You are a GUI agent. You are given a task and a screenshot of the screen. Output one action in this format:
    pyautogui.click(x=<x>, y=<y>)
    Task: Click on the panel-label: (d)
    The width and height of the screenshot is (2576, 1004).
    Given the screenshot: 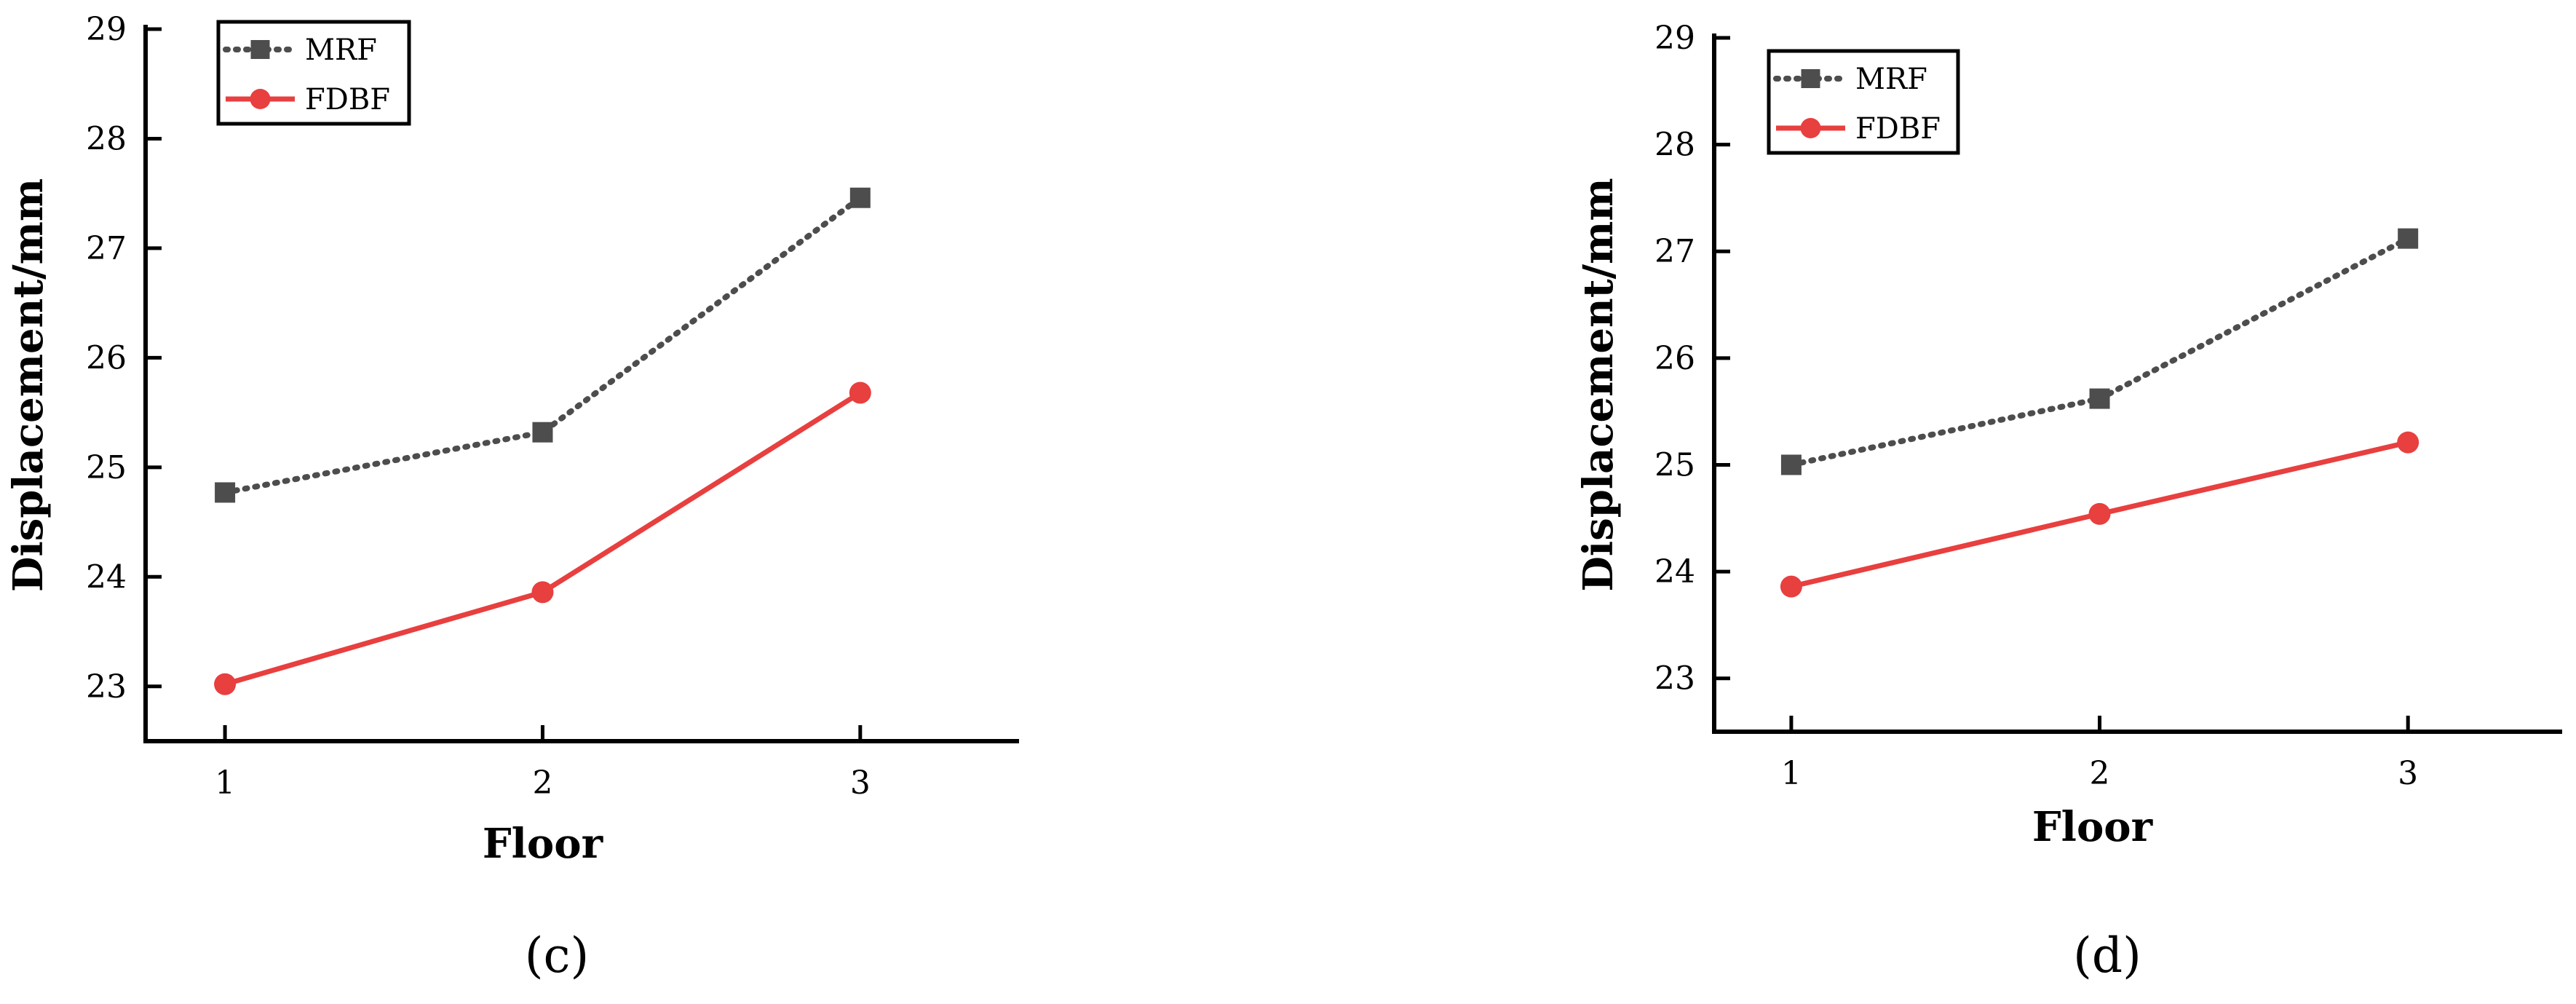 What is the action you would take?
    pyautogui.click(x=2107, y=956)
    